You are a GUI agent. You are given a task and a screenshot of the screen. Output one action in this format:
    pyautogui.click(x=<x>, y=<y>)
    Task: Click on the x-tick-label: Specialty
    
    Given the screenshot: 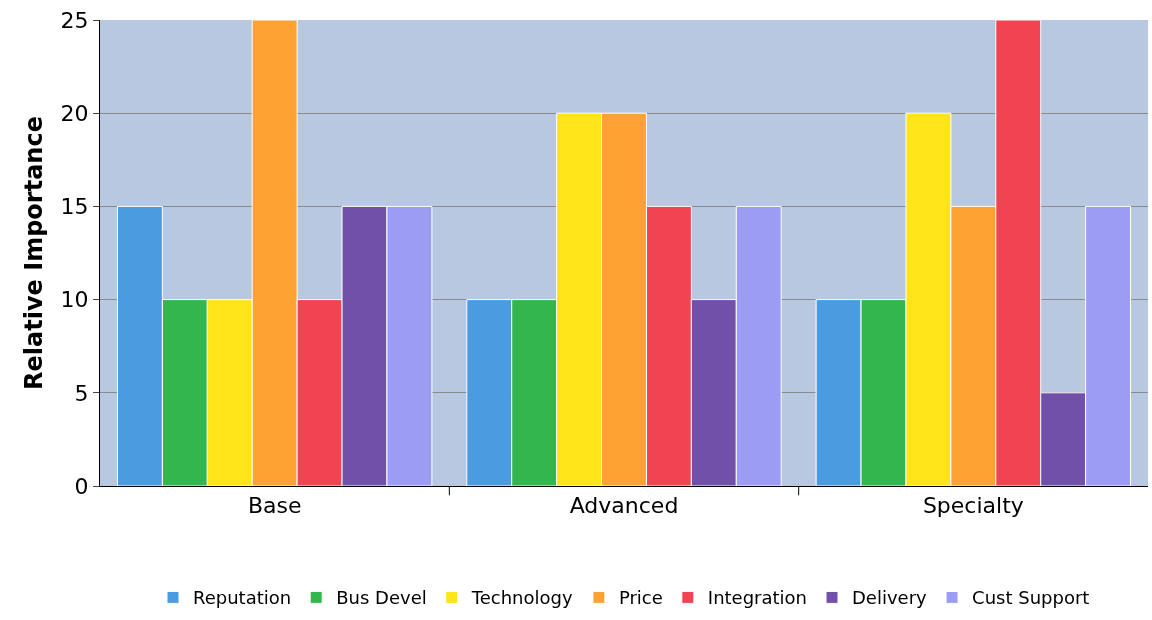 What is the action you would take?
    pyautogui.click(x=973, y=506)
    